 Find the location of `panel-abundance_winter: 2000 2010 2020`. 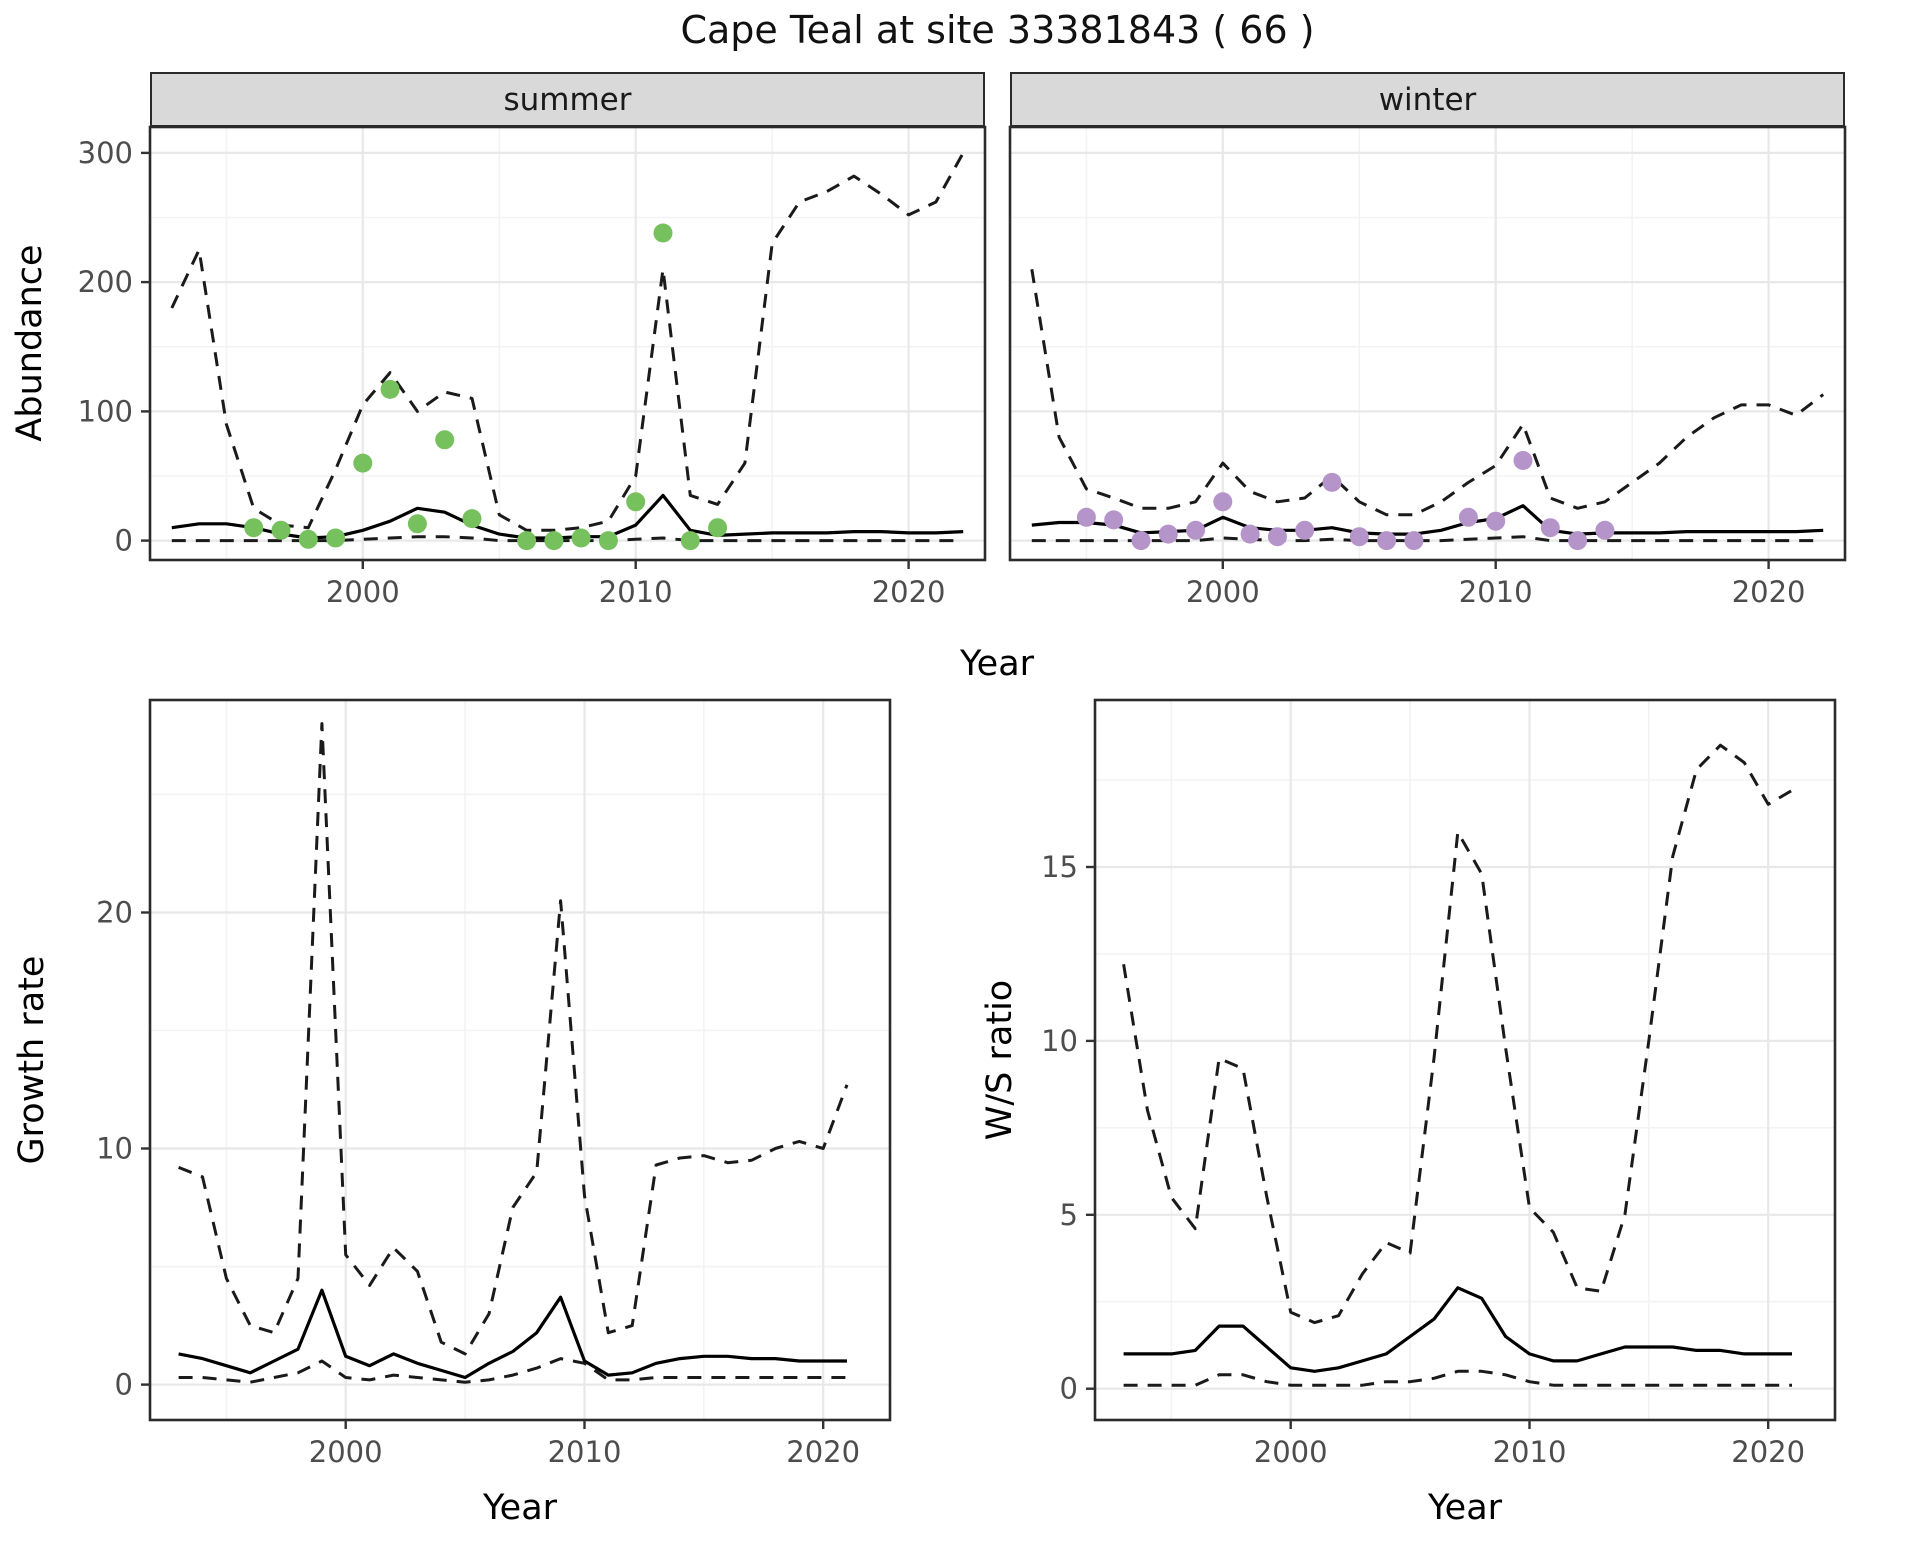

panel-abundance_winter: 2000 2010 2020 is located at coordinates (1427, 367).